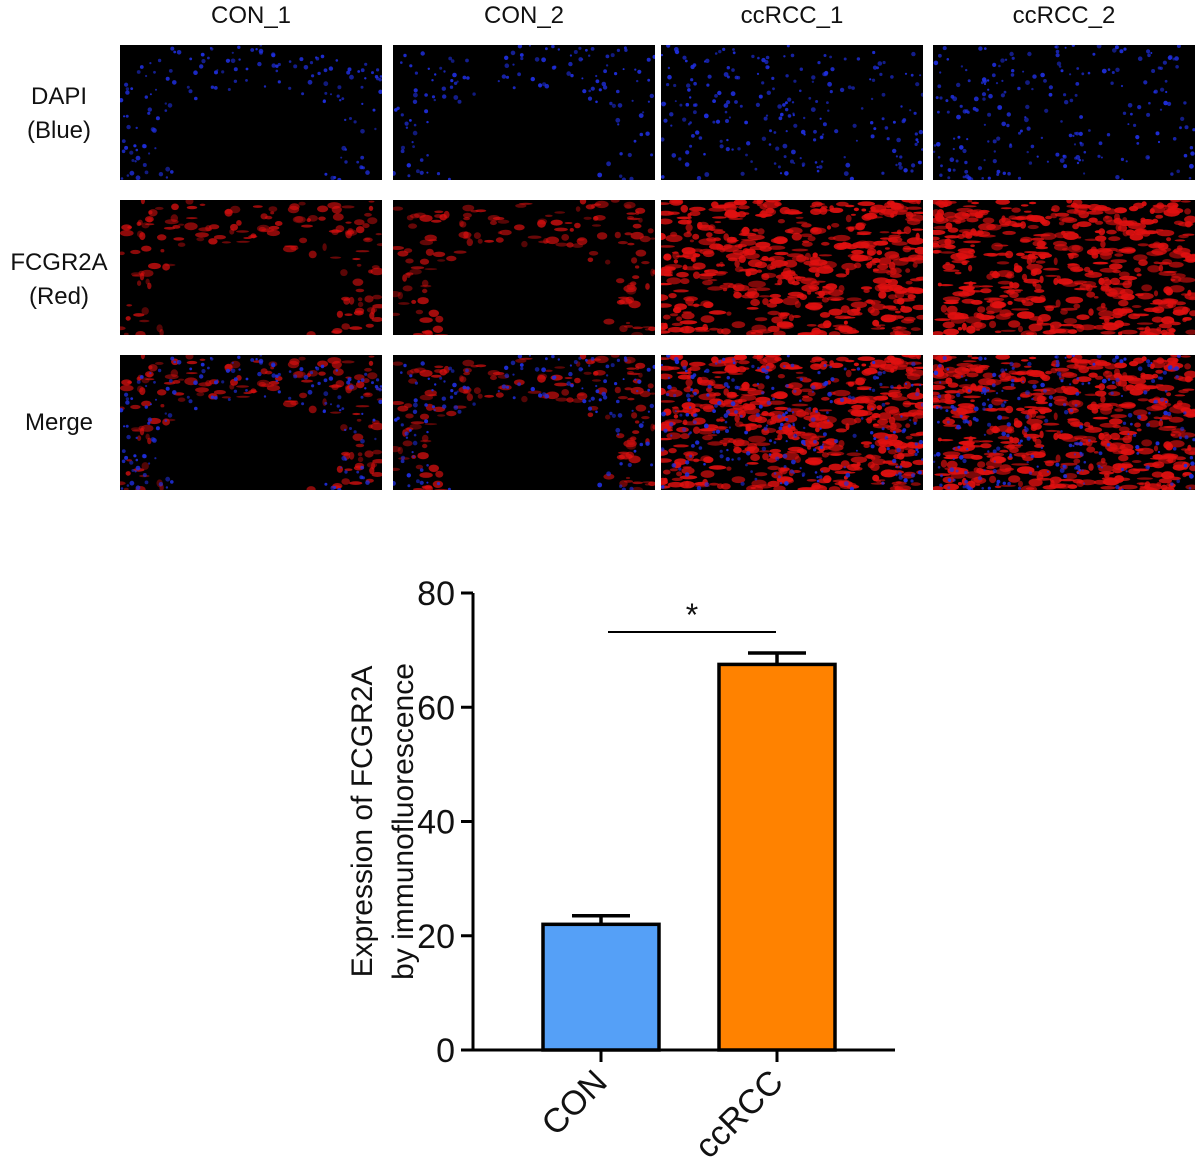 This screenshot has width=1200, height=1163. Describe the element at coordinates (436, 937) in the screenshot. I see `y-tick-label: 20` at that location.